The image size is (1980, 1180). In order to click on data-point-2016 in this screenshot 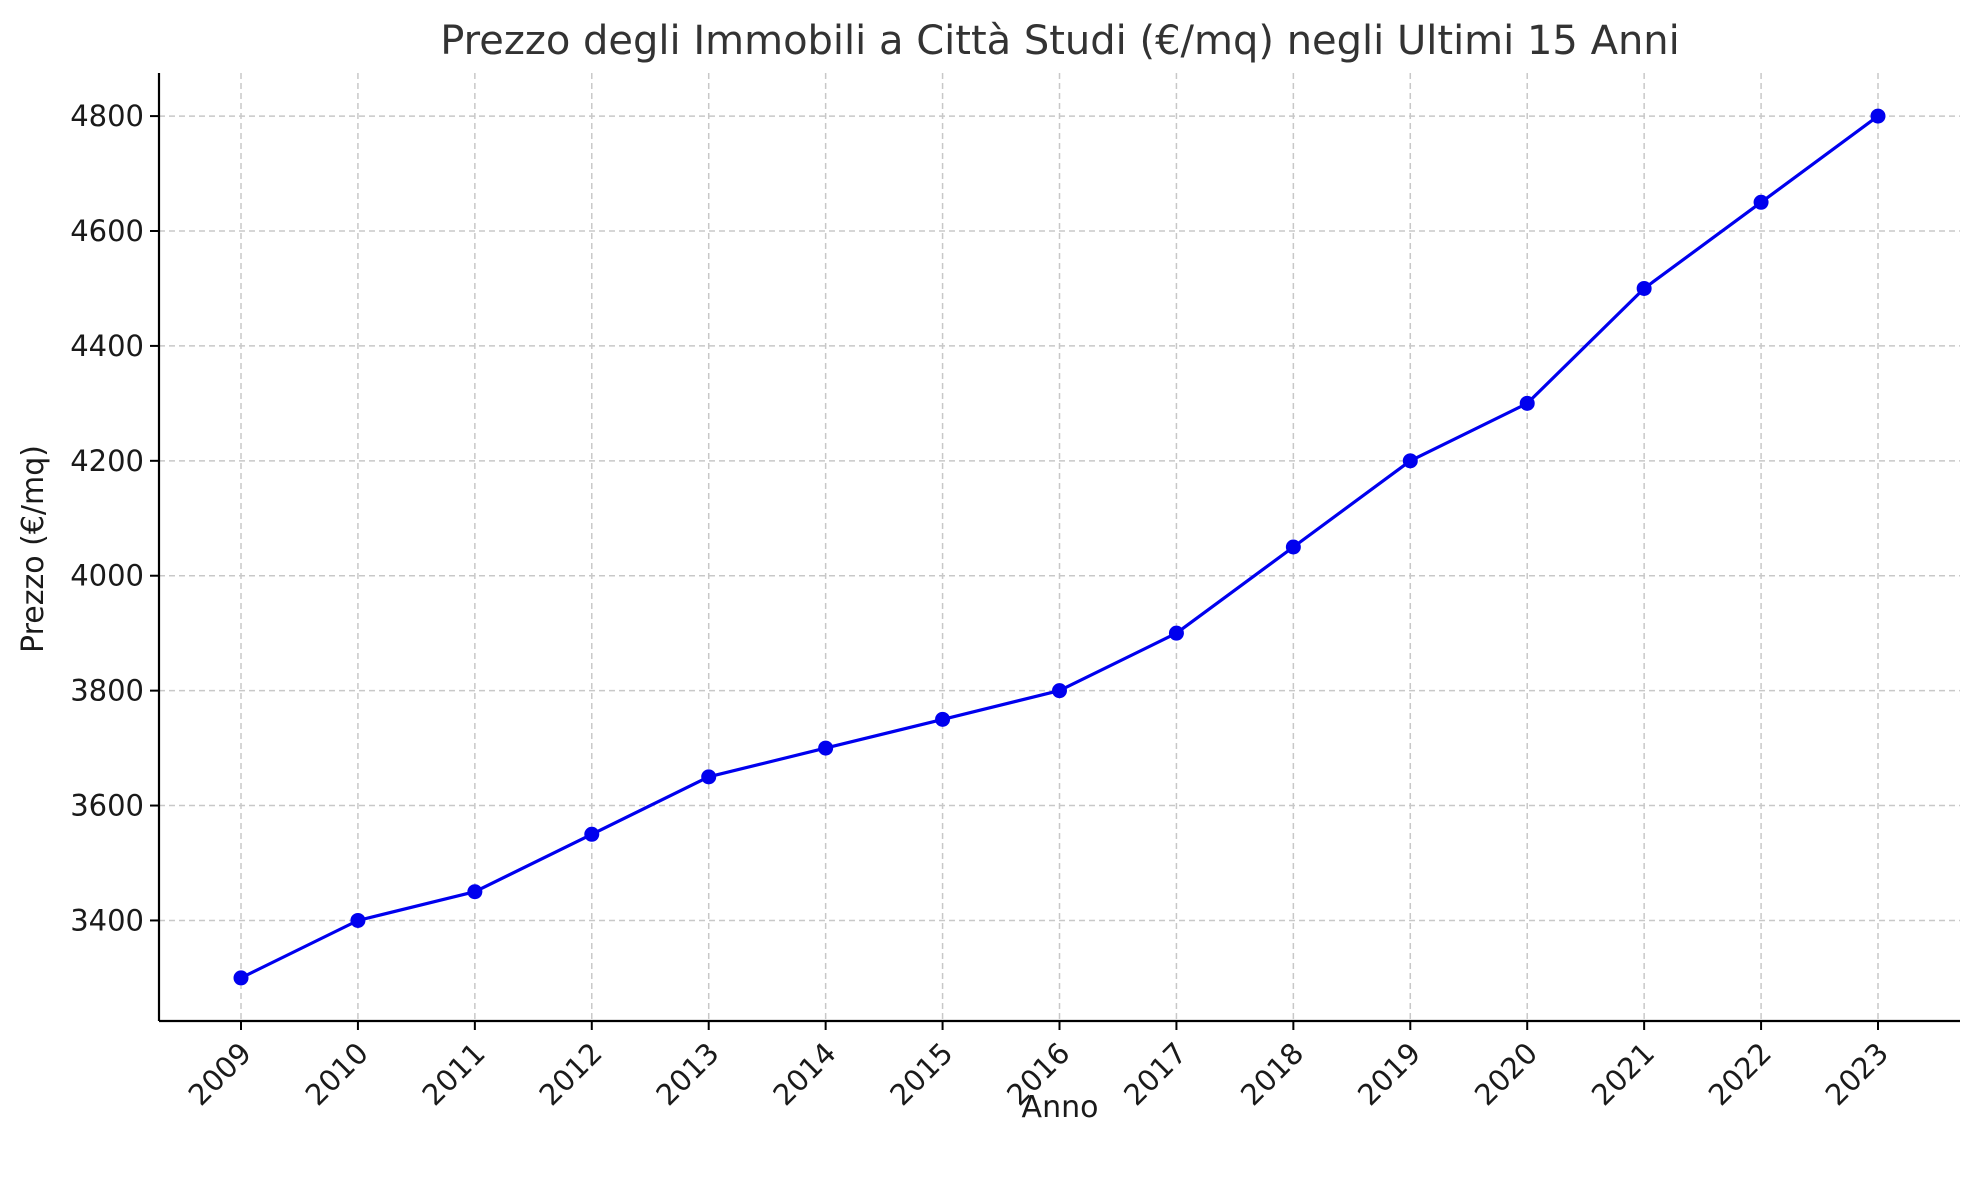, I will do `click(1059, 691)`.